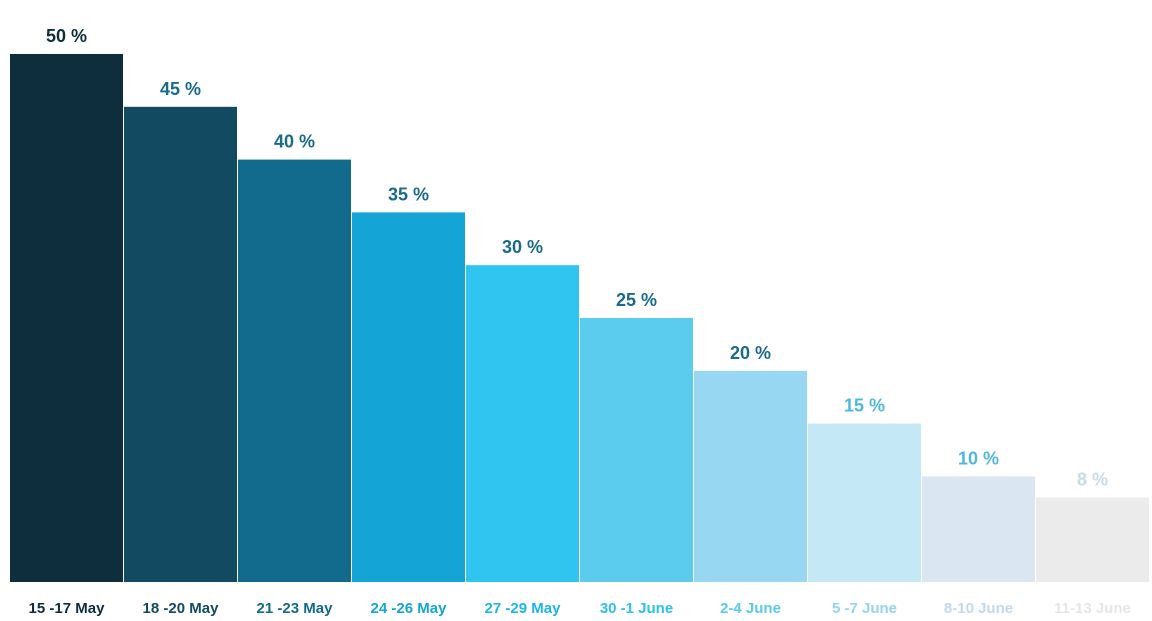  I want to click on category-label: 27 -29 May, so click(523, 608).